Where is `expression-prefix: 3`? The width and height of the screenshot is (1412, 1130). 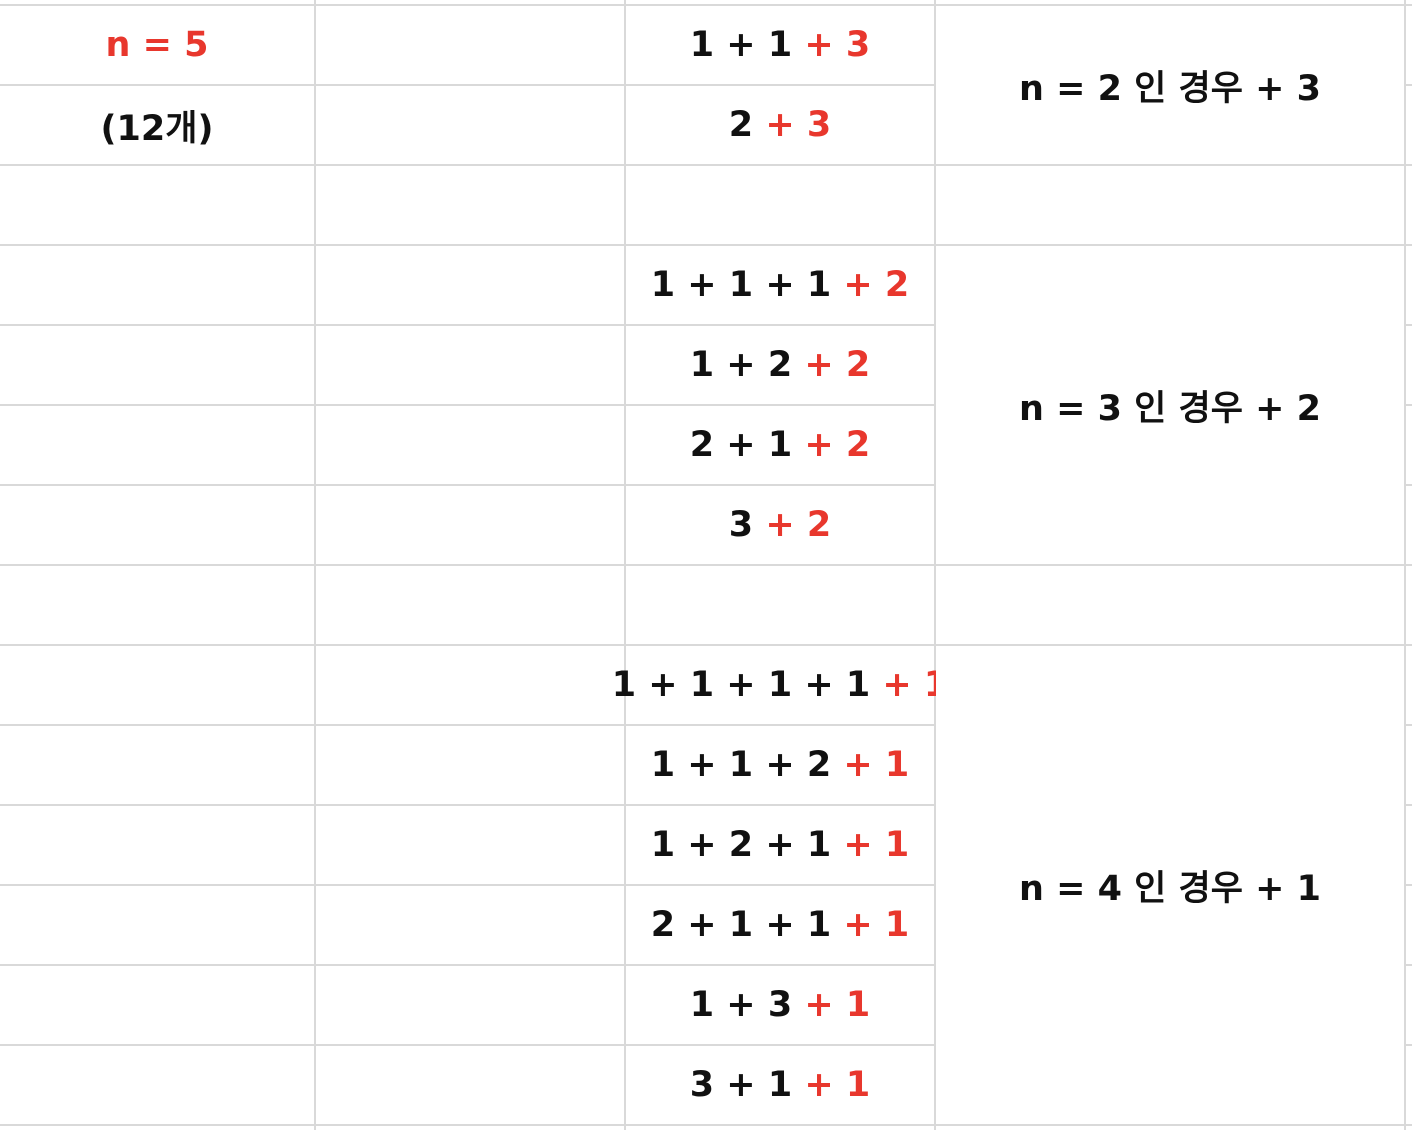
expression-prefix: 3 is located at coordinates (741, 525).